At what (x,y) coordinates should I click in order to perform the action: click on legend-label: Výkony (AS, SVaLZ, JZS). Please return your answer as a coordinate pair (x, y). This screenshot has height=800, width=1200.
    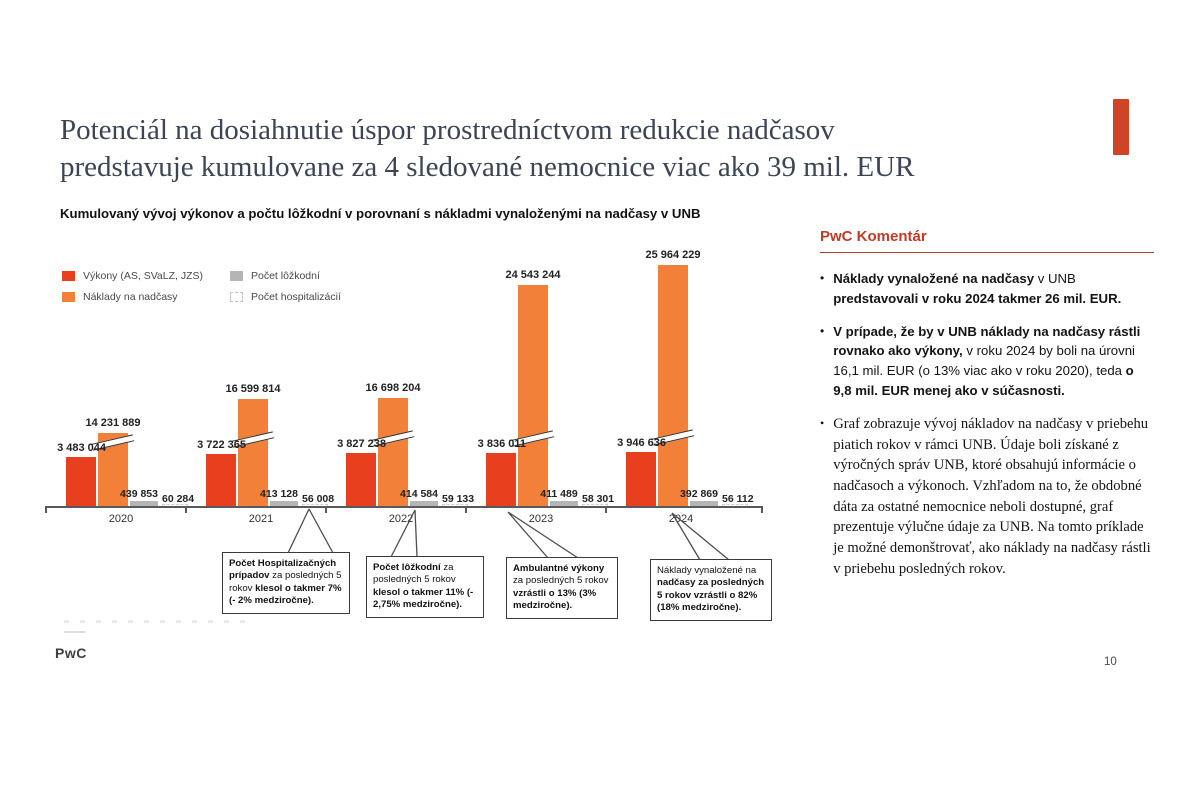
    Looking at the image, I should click on (143, 276).